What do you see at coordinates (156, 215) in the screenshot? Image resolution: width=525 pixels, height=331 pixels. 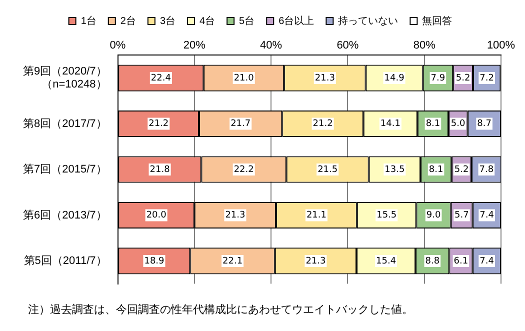 I see `data-label: 20.0` at bounding box center [156, 215].